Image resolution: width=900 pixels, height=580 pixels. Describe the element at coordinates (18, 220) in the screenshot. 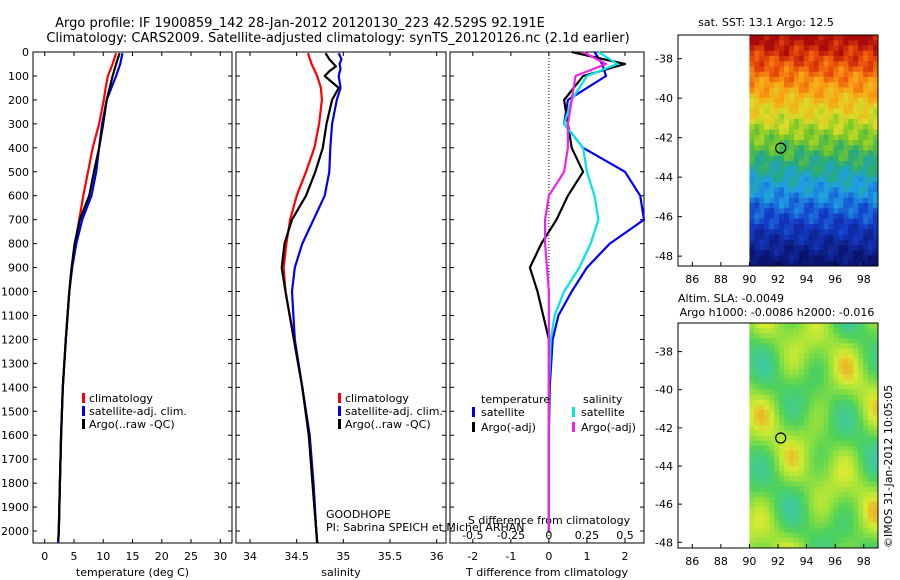

I see `y-tick-label: 700` at that location.